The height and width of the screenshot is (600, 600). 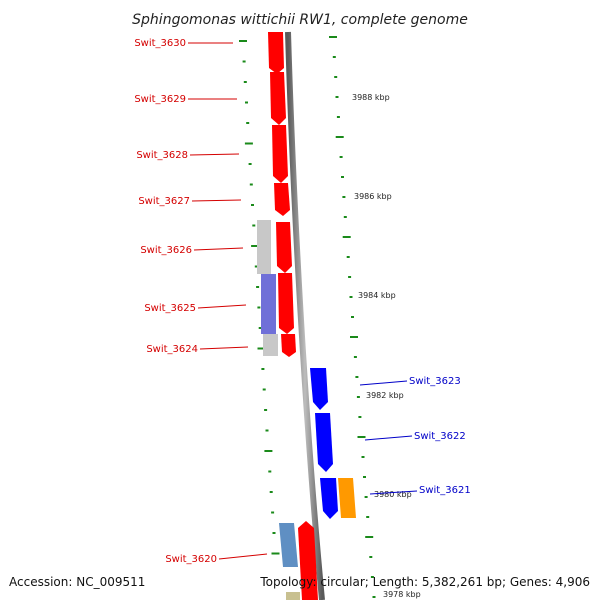 I want to click on gene-steelblue, so click(x=288, y=545).